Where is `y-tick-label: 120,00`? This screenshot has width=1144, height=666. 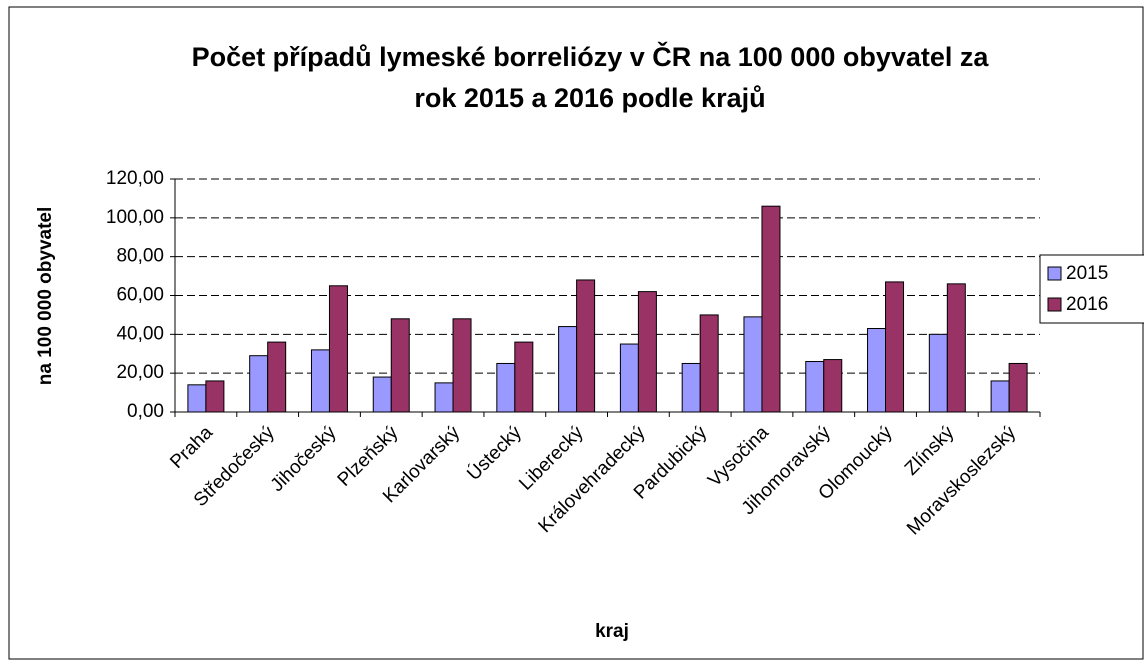
y-tick-label: 120,00 is located at coordinates (135, 178).